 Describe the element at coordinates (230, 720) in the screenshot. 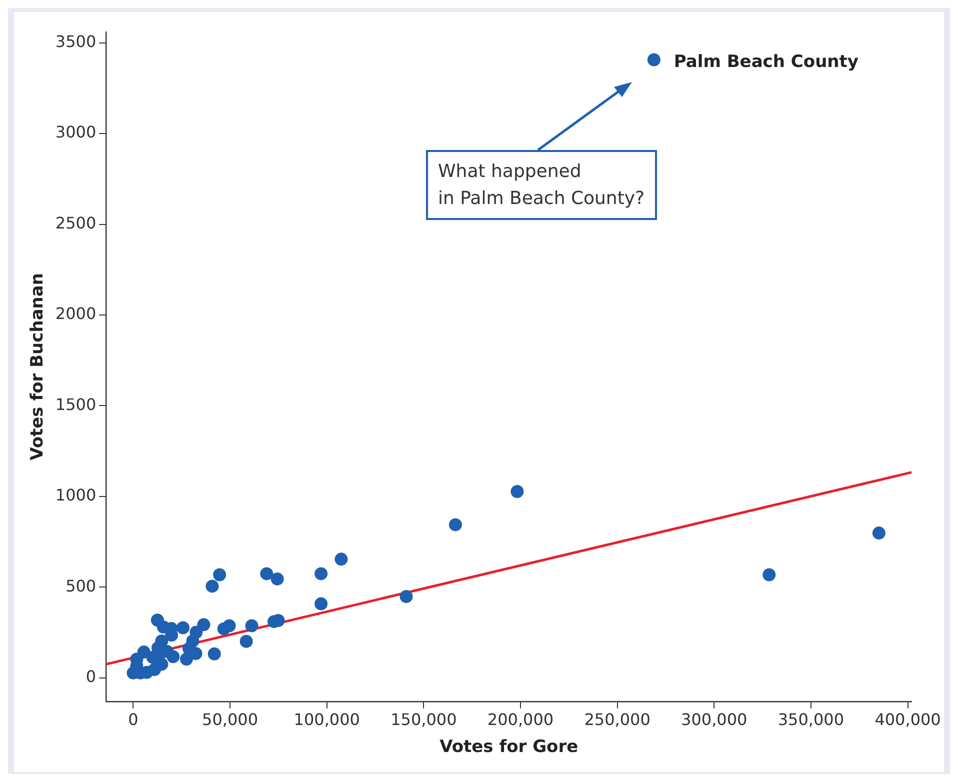

I see `x-tick-label: 50,000` at that location.